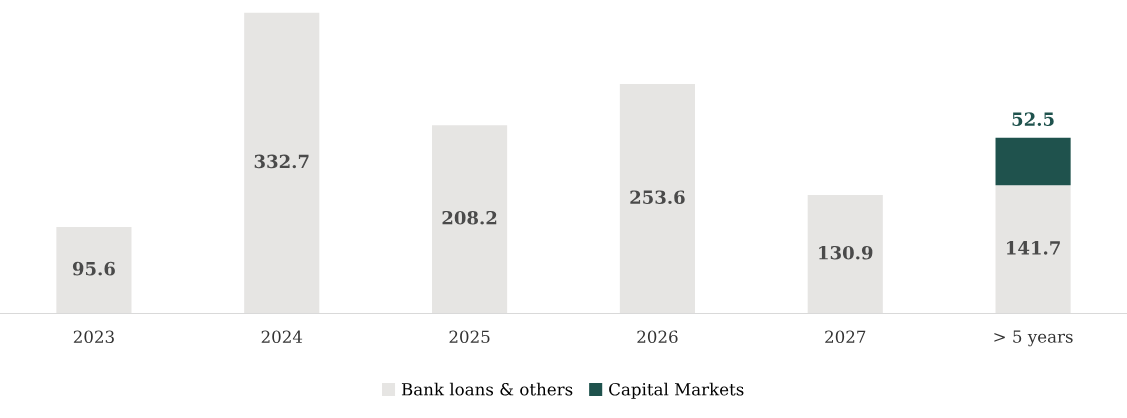 Image resolution: width=1127 pixels, height=418 pixels. I want to click on x-tick-label: 2024, so click(282, 337).